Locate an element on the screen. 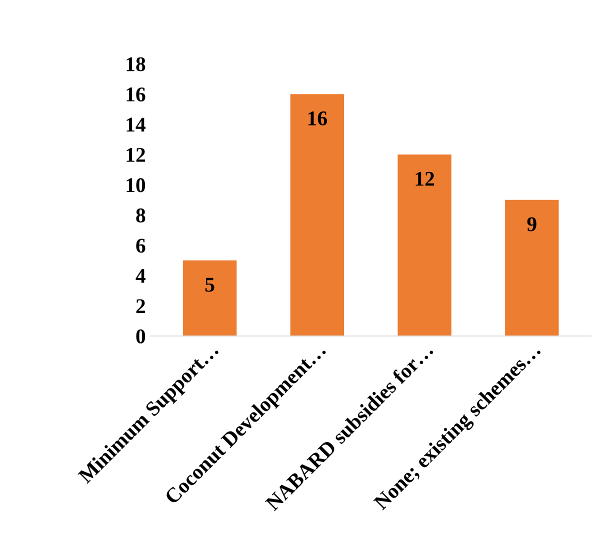 The image size is (603, 560). data-label: 5 is located at coordinates (209, 285).